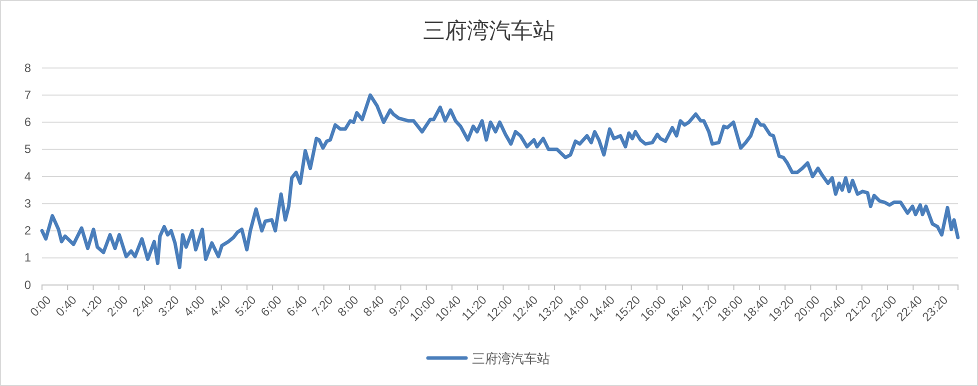 The height and width of the screenshot is (386, 978). I want to click on x-tick-label: 4:40, so click(220, 306).